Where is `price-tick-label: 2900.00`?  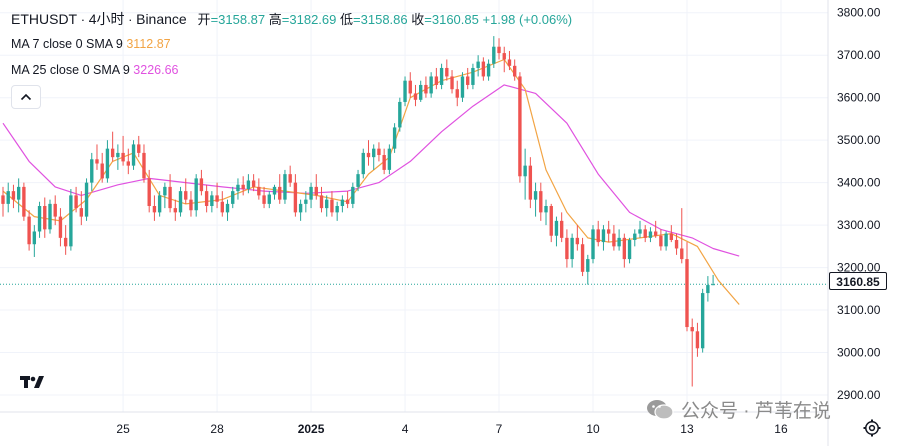
price-tick-label: 2900.00 is located at coordinates (859, 395).